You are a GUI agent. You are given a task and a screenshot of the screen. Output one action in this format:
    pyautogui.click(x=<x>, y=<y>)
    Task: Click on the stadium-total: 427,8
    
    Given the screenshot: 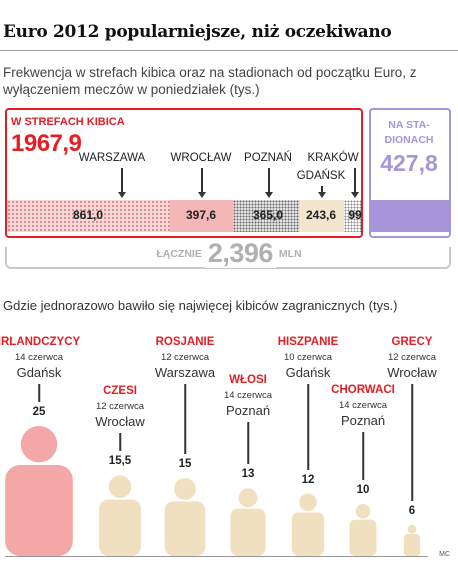 What is the action you would take?
    pyautogui.click(x=409, y=163)
    